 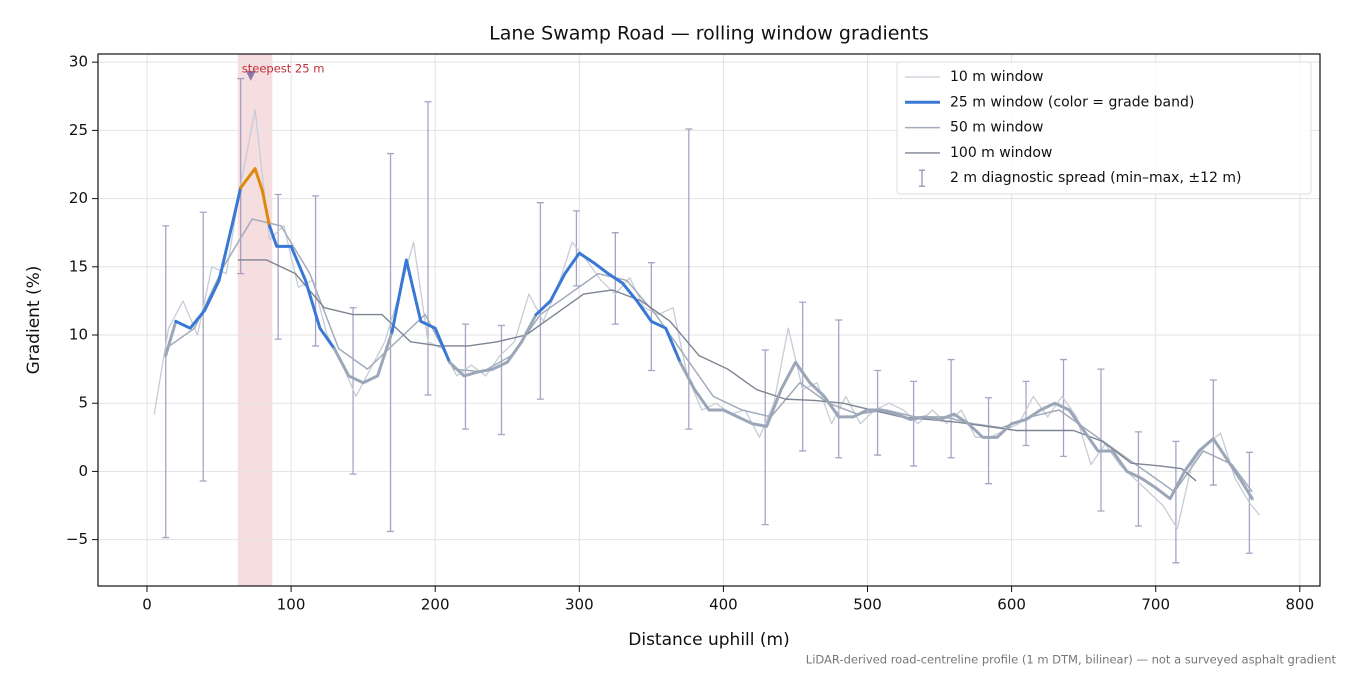 What do you see at coordinates (78, 335) in the screenshot?
I see `y-tick-label: 10` at bounding box center [78, 335].